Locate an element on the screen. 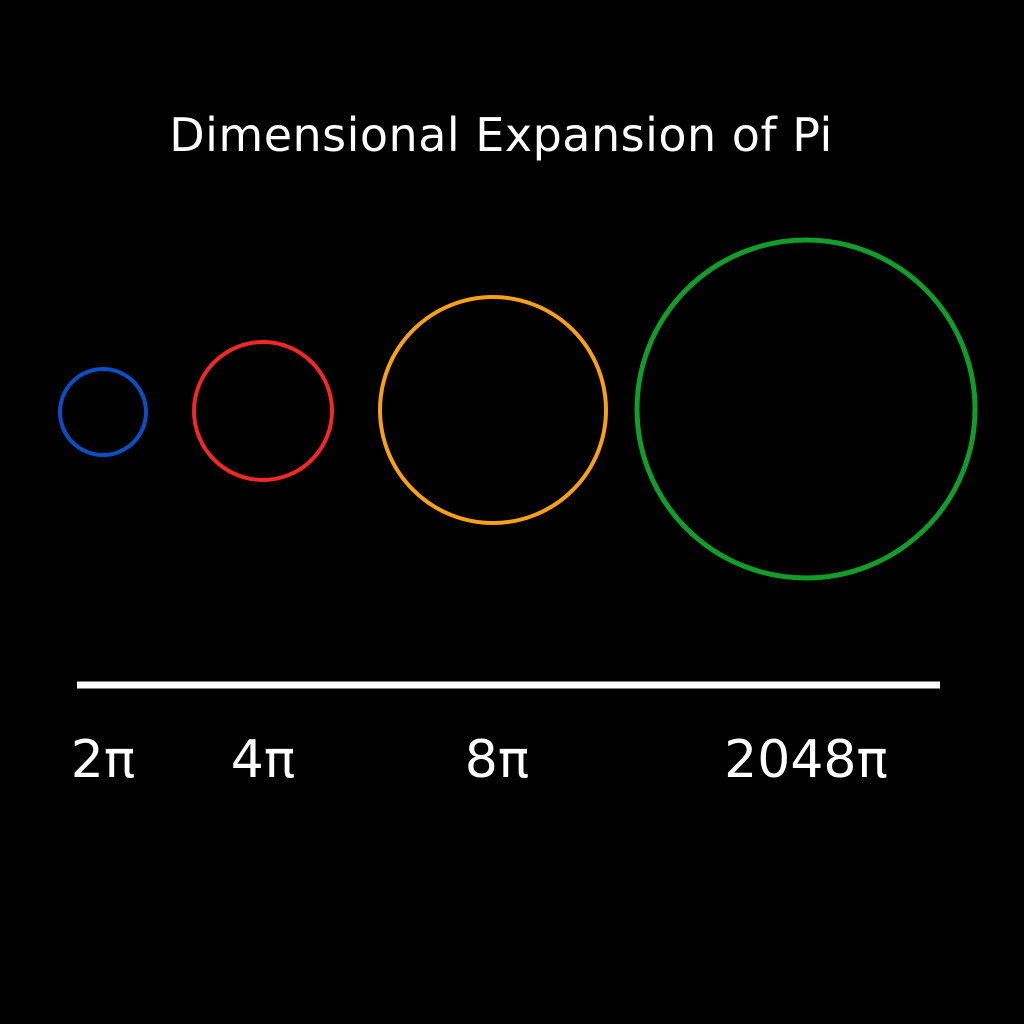 The width and height of the screenshot is (1024, 1024). circle-4pi is located at coordinates (263, 411).